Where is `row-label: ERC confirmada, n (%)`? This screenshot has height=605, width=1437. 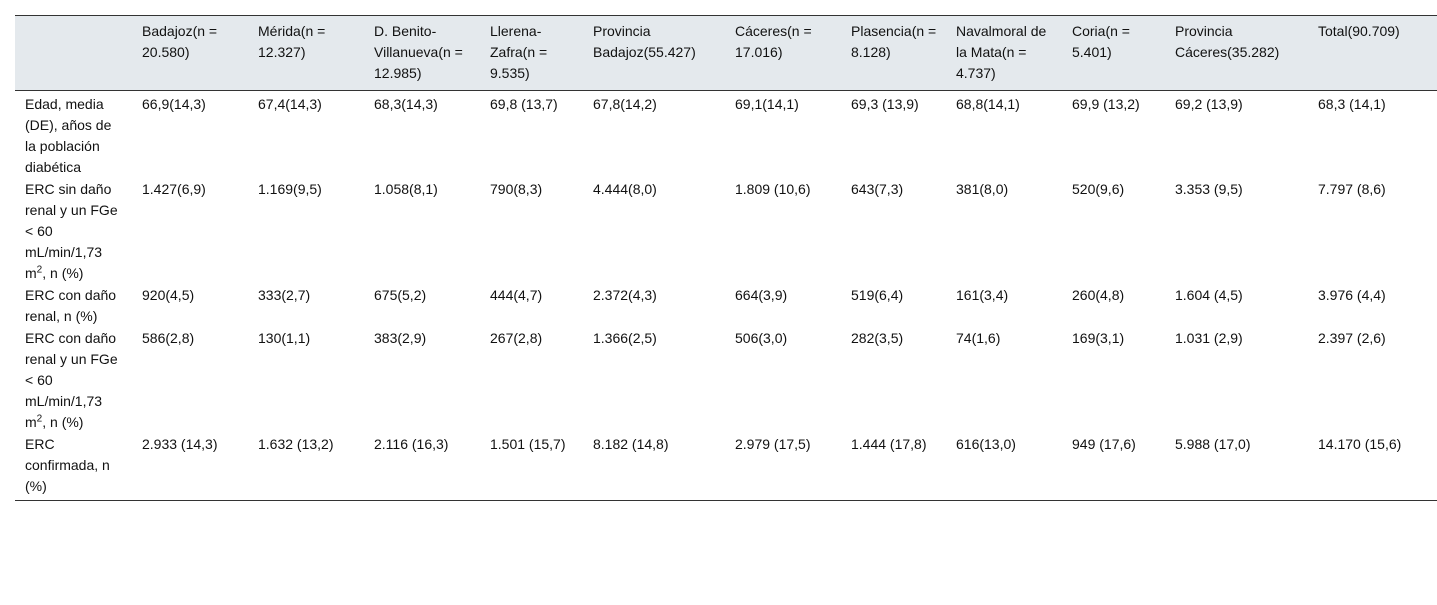 row-label: ERC confirmada, n (%) is located at coordinates (67, 465).